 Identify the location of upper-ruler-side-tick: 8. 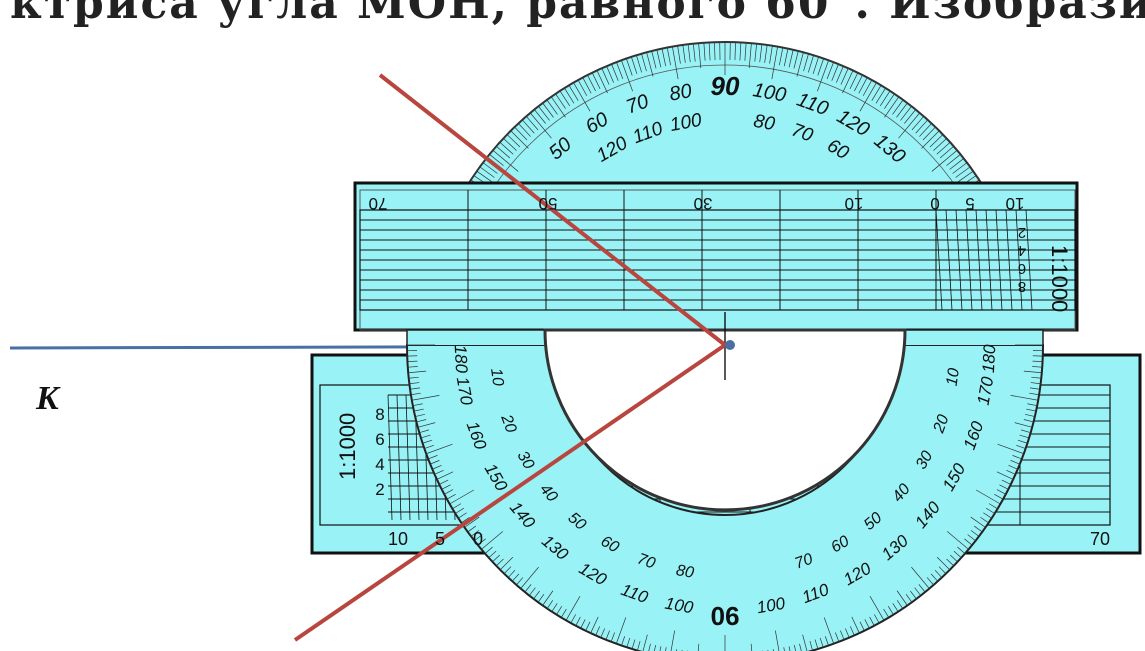
(1022, 286).